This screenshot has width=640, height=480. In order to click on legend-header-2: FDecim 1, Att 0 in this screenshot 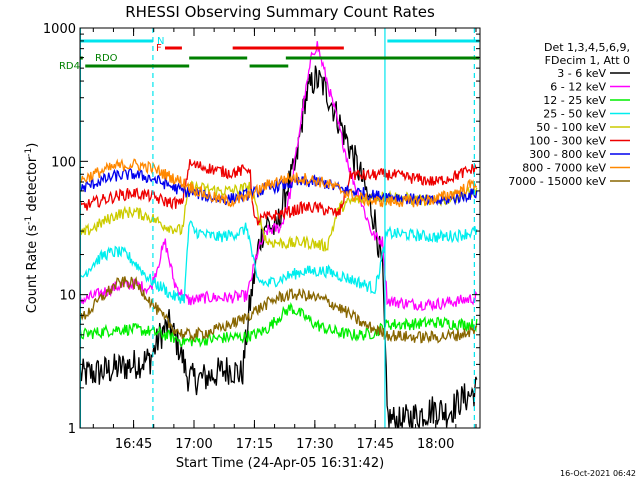, I will do `click(587, 60)`.